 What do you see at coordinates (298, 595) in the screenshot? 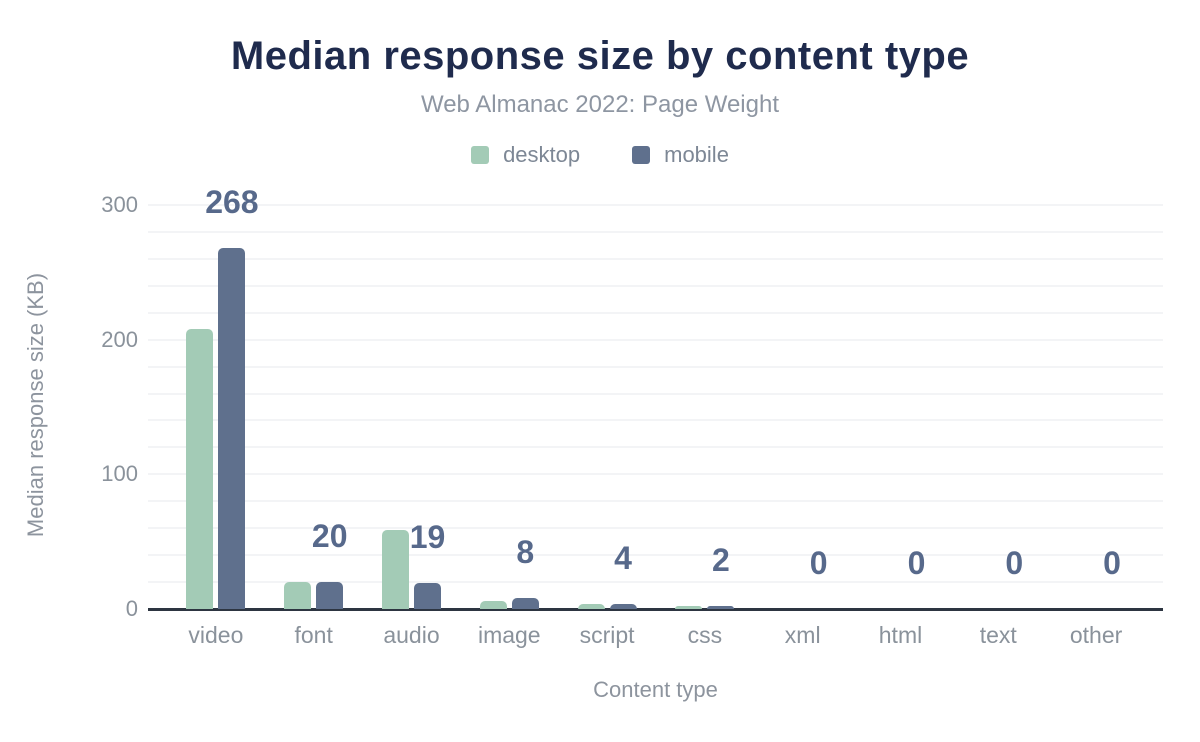
I see `bar-font-desktop` at bounding box center [298, 595].